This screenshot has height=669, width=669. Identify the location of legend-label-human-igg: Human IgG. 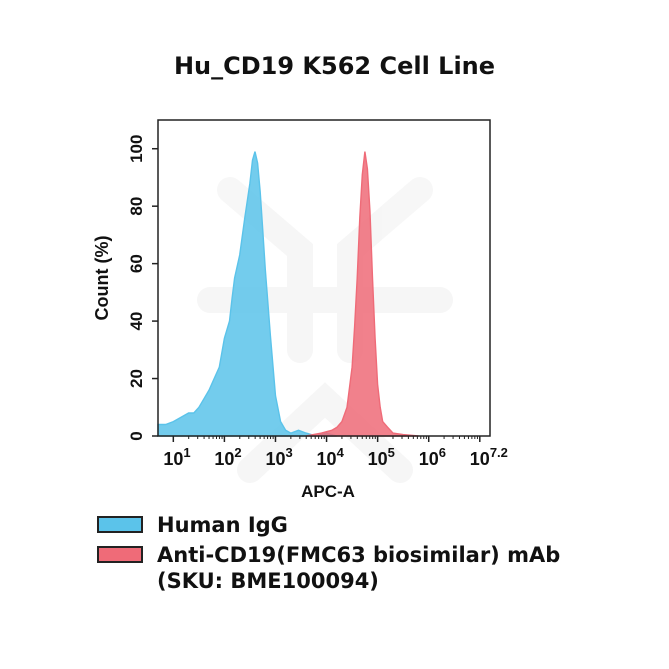
(222, 525).